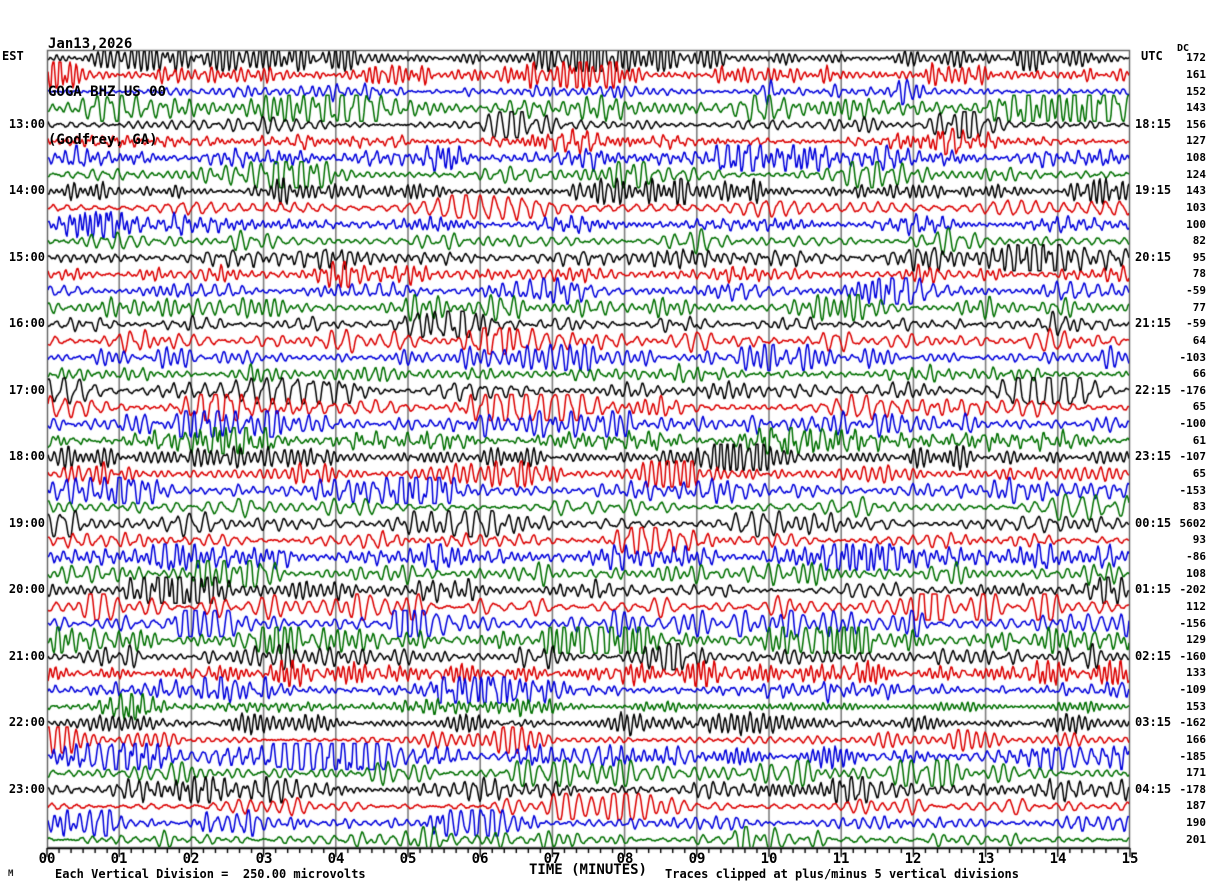 This screenshot has width=1210, height=886. Describe the element at coordinates (26, 190) in the screenshot. I see `est-hour-label: 14:00` at that location.